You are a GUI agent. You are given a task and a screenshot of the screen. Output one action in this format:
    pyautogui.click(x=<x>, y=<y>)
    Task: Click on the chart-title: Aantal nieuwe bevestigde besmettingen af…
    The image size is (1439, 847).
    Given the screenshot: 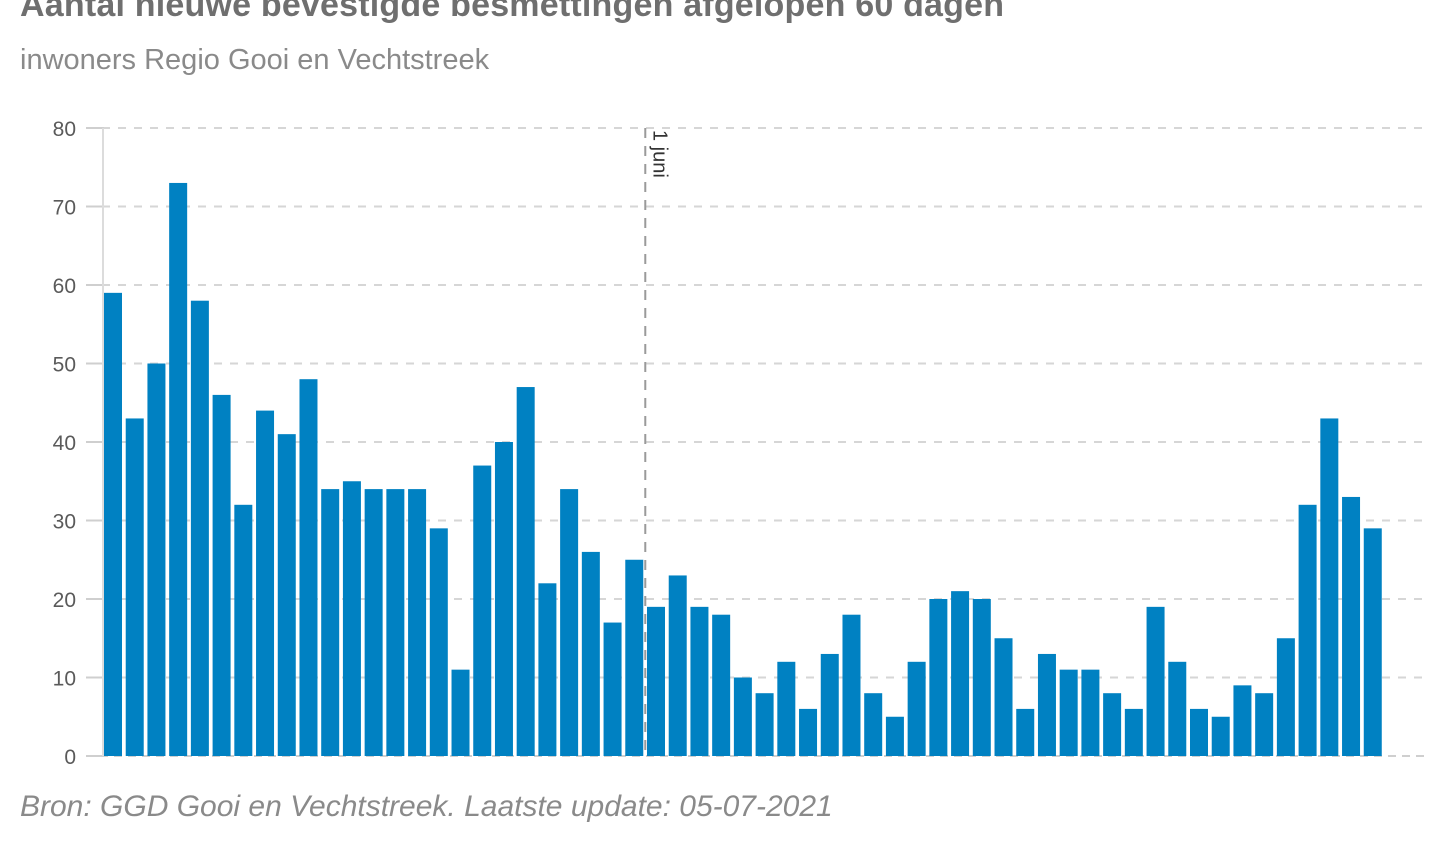 What is the action you would take?
    pyautogui.click(x=512, y=12)
    